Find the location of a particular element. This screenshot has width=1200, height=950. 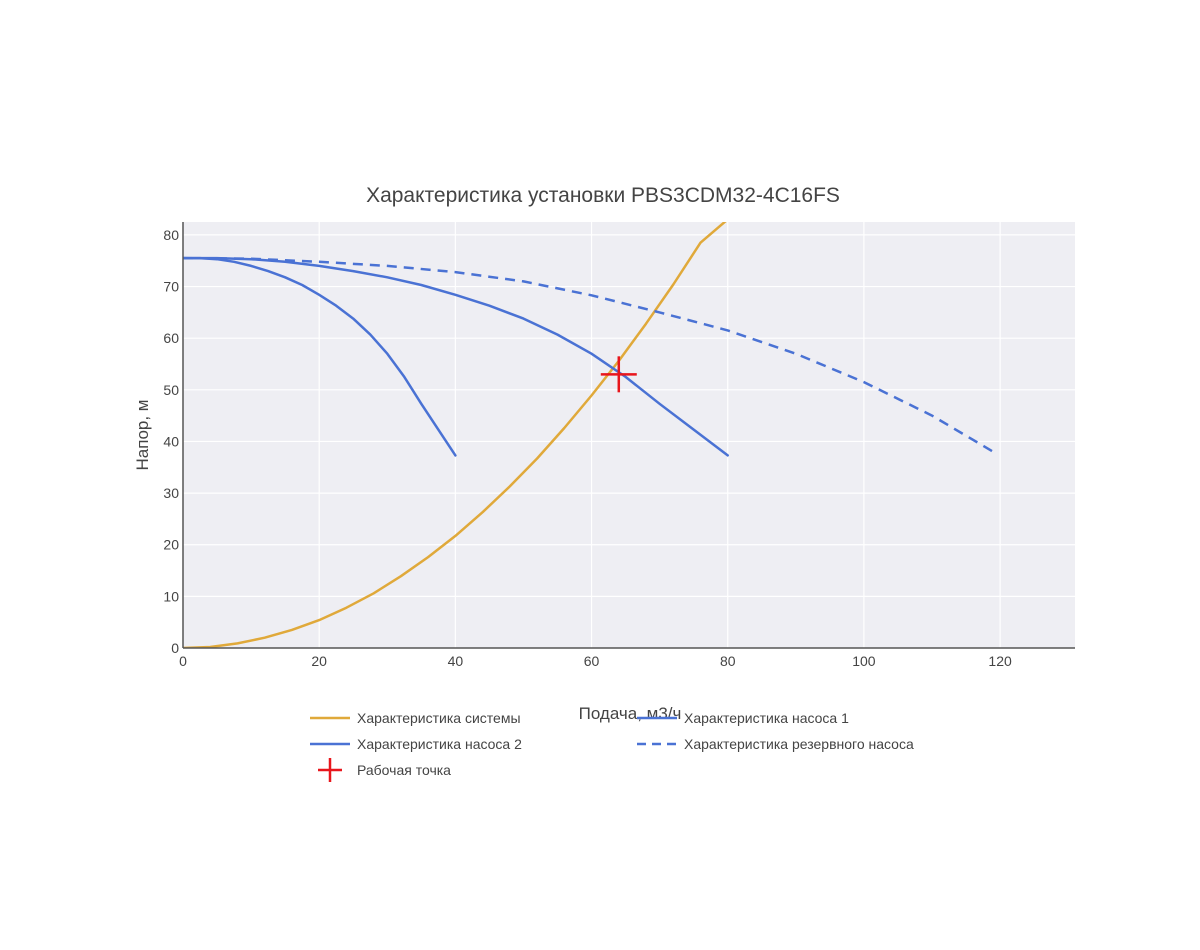

legend-label: Характеристика системы is located at coordinates (439, 718).